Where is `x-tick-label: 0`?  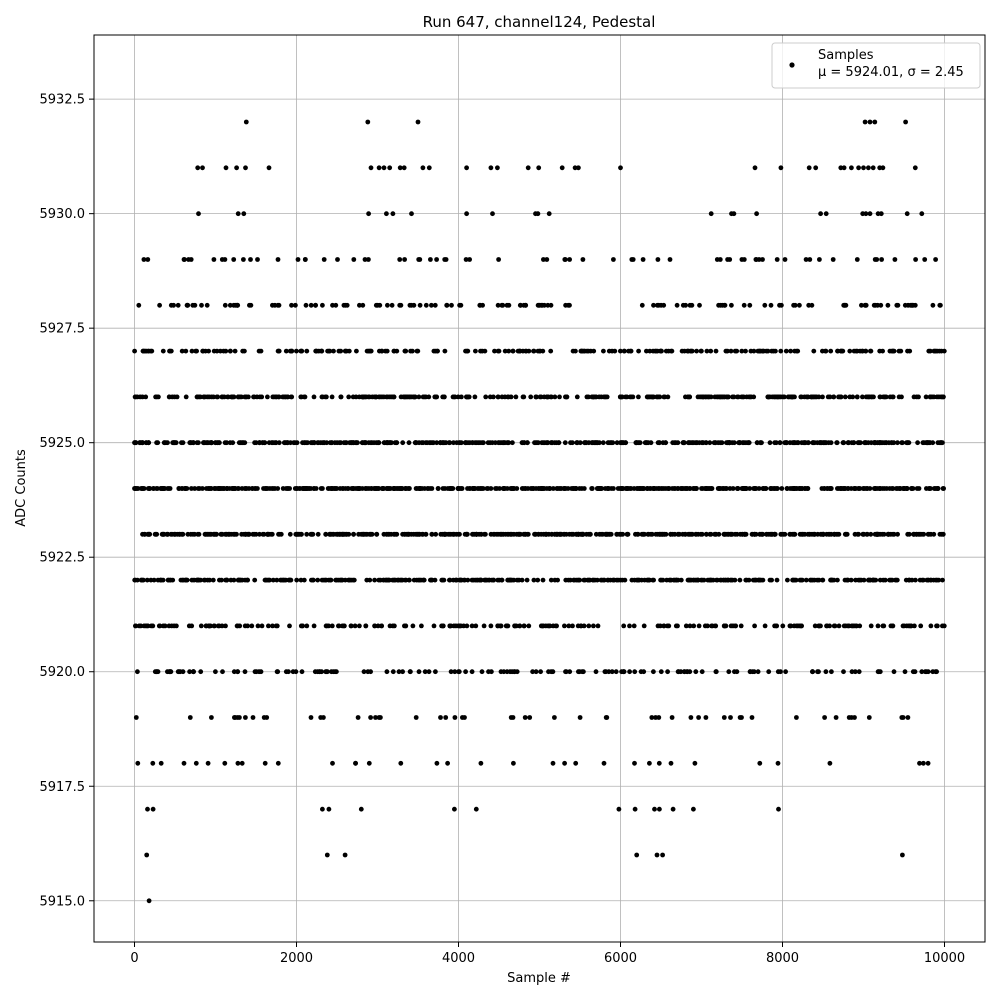
x-tick-label: 0 is located at coordinates (134, 958).